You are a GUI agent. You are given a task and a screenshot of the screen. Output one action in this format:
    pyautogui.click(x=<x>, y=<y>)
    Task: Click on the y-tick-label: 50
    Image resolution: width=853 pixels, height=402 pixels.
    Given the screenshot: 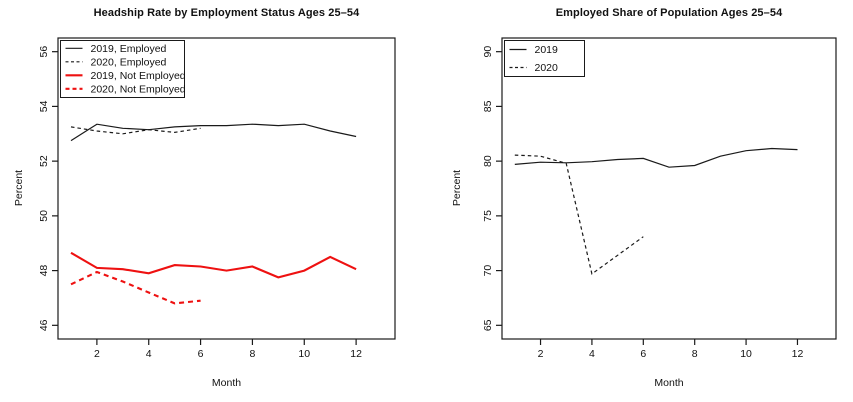 What is the action you would take?
    pyautogui.click(x=44, y=216)
    